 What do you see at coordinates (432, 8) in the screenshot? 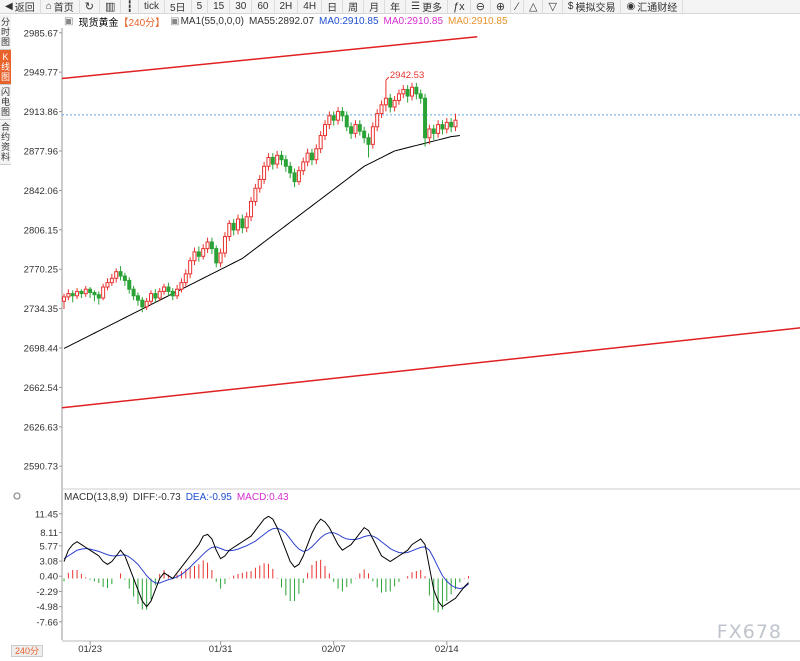
I see `toolbar-label: 更多` at bounding box center [432, 8].